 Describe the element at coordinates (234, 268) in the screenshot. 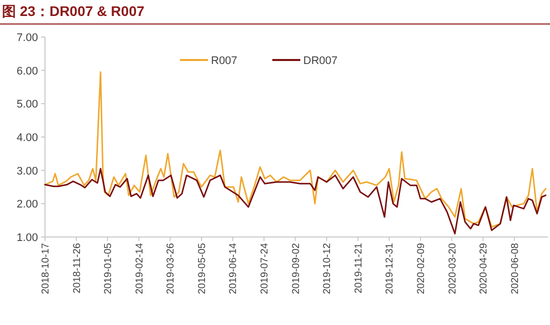

I see `x-tick-label: 2019-06-14` at that location.